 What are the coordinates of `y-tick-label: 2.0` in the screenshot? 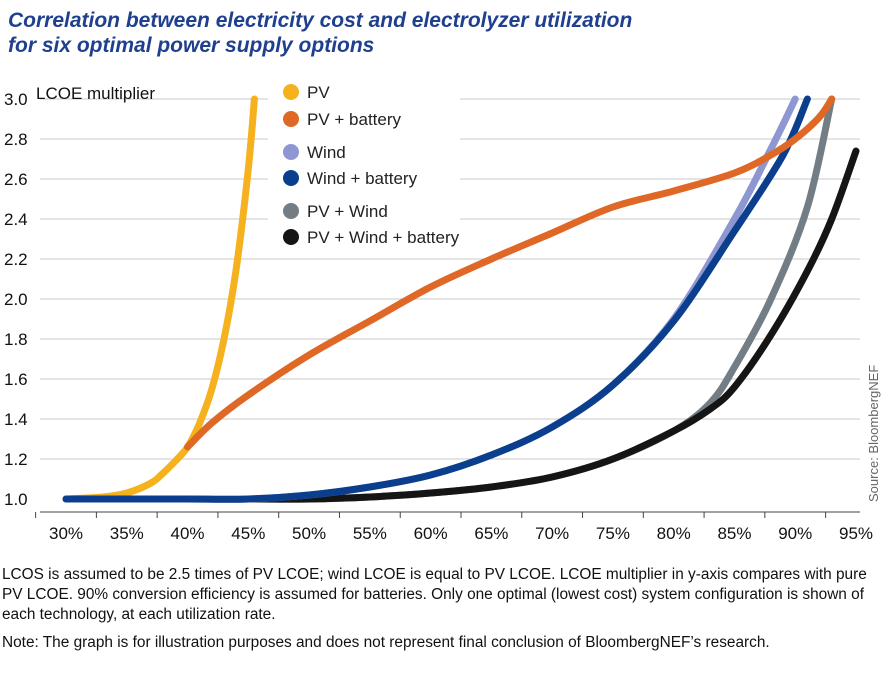 It's located at (16, 299).